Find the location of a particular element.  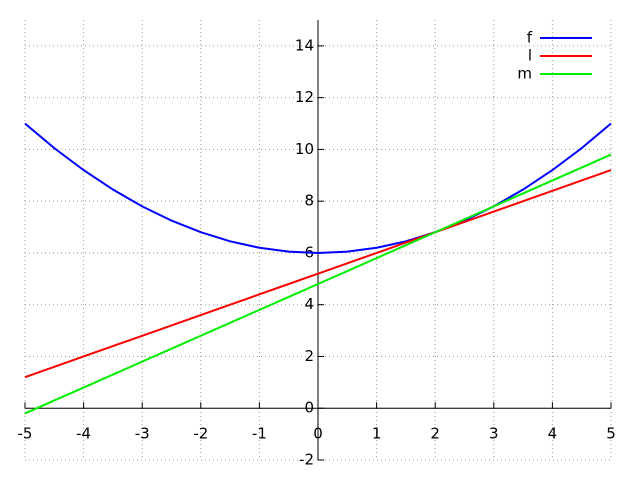

x-tick-label: -2 is located at coordinates (200, 434).